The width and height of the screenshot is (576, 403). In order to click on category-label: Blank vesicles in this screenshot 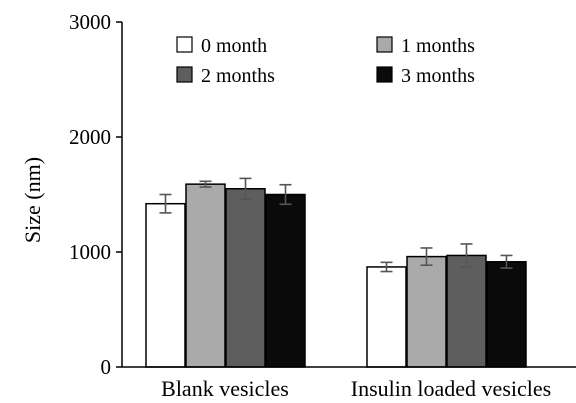, I will do `click(225, 388)`.